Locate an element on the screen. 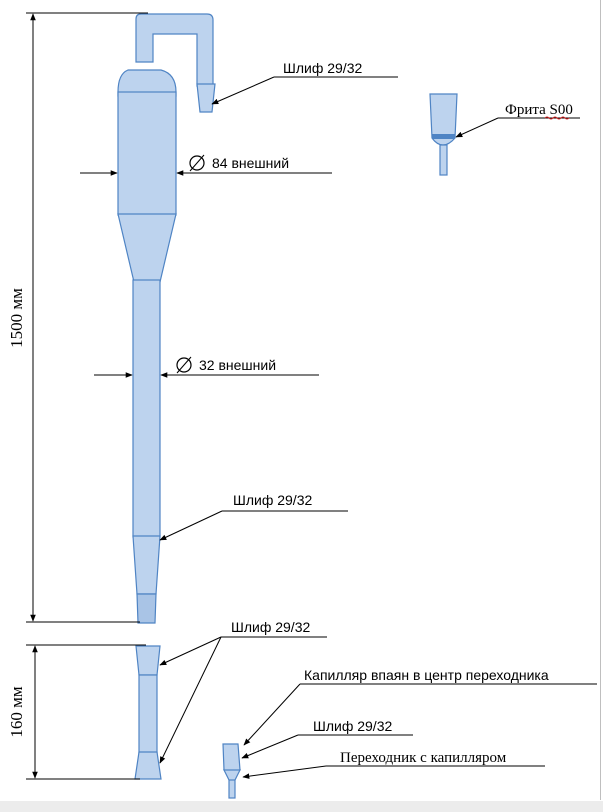  frit-piece is located at coordinates (443, 134).